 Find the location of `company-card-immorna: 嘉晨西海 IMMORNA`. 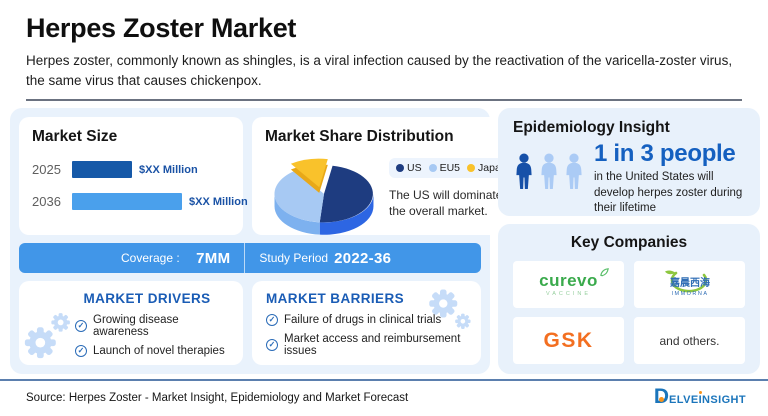

company-card-immorna: 嘉晨西海 IMMORNA is located at coordinates (689, 285).